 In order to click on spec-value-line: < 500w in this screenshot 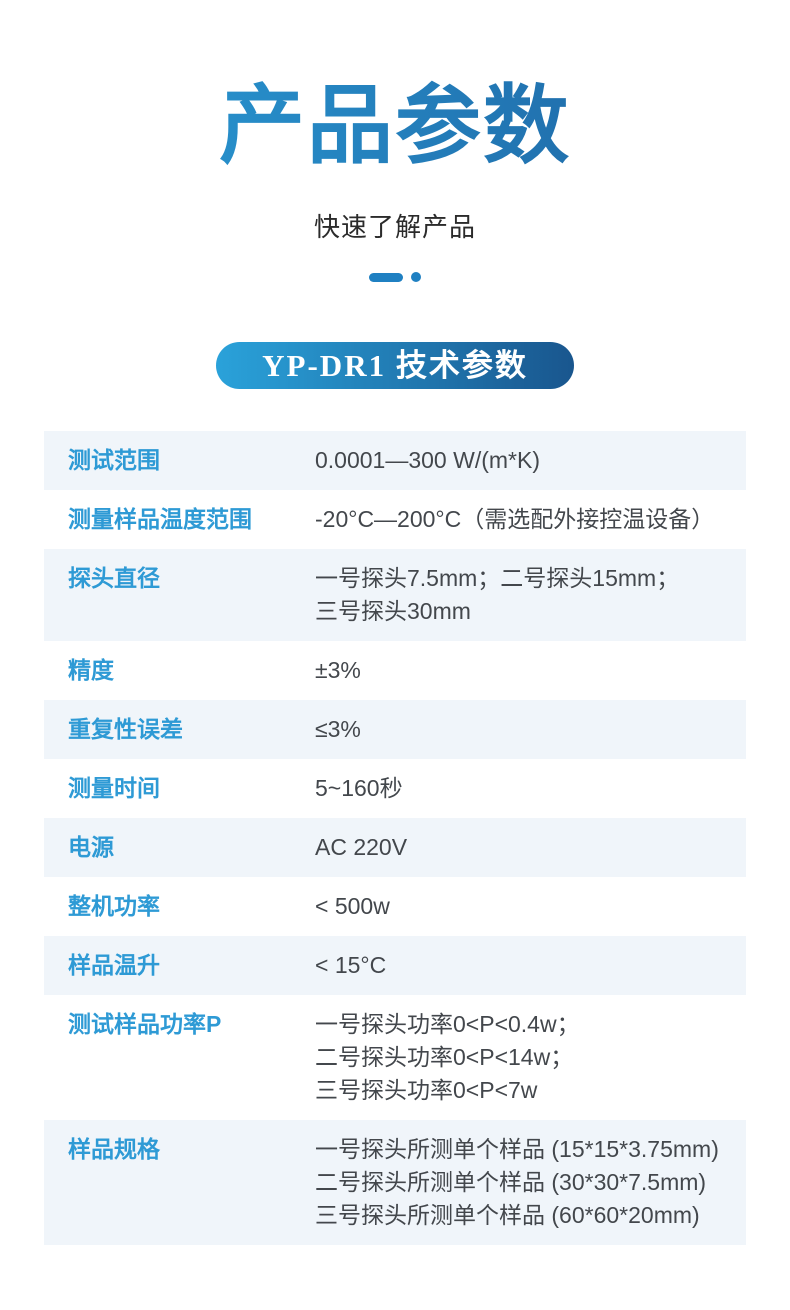, I will do `click(352, 906)`.